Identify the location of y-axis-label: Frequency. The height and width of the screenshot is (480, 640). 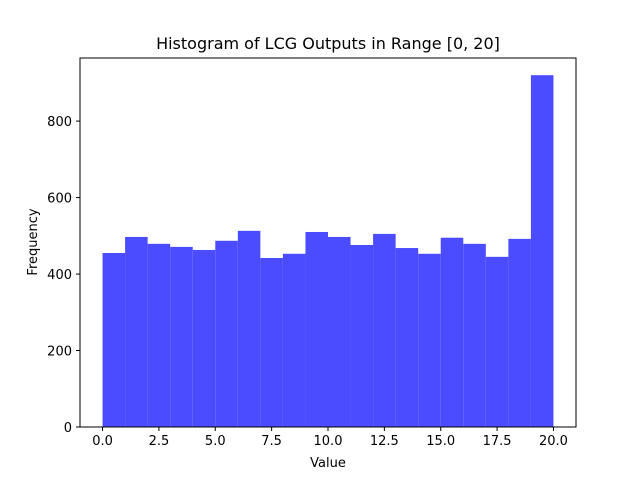
(33, 241).